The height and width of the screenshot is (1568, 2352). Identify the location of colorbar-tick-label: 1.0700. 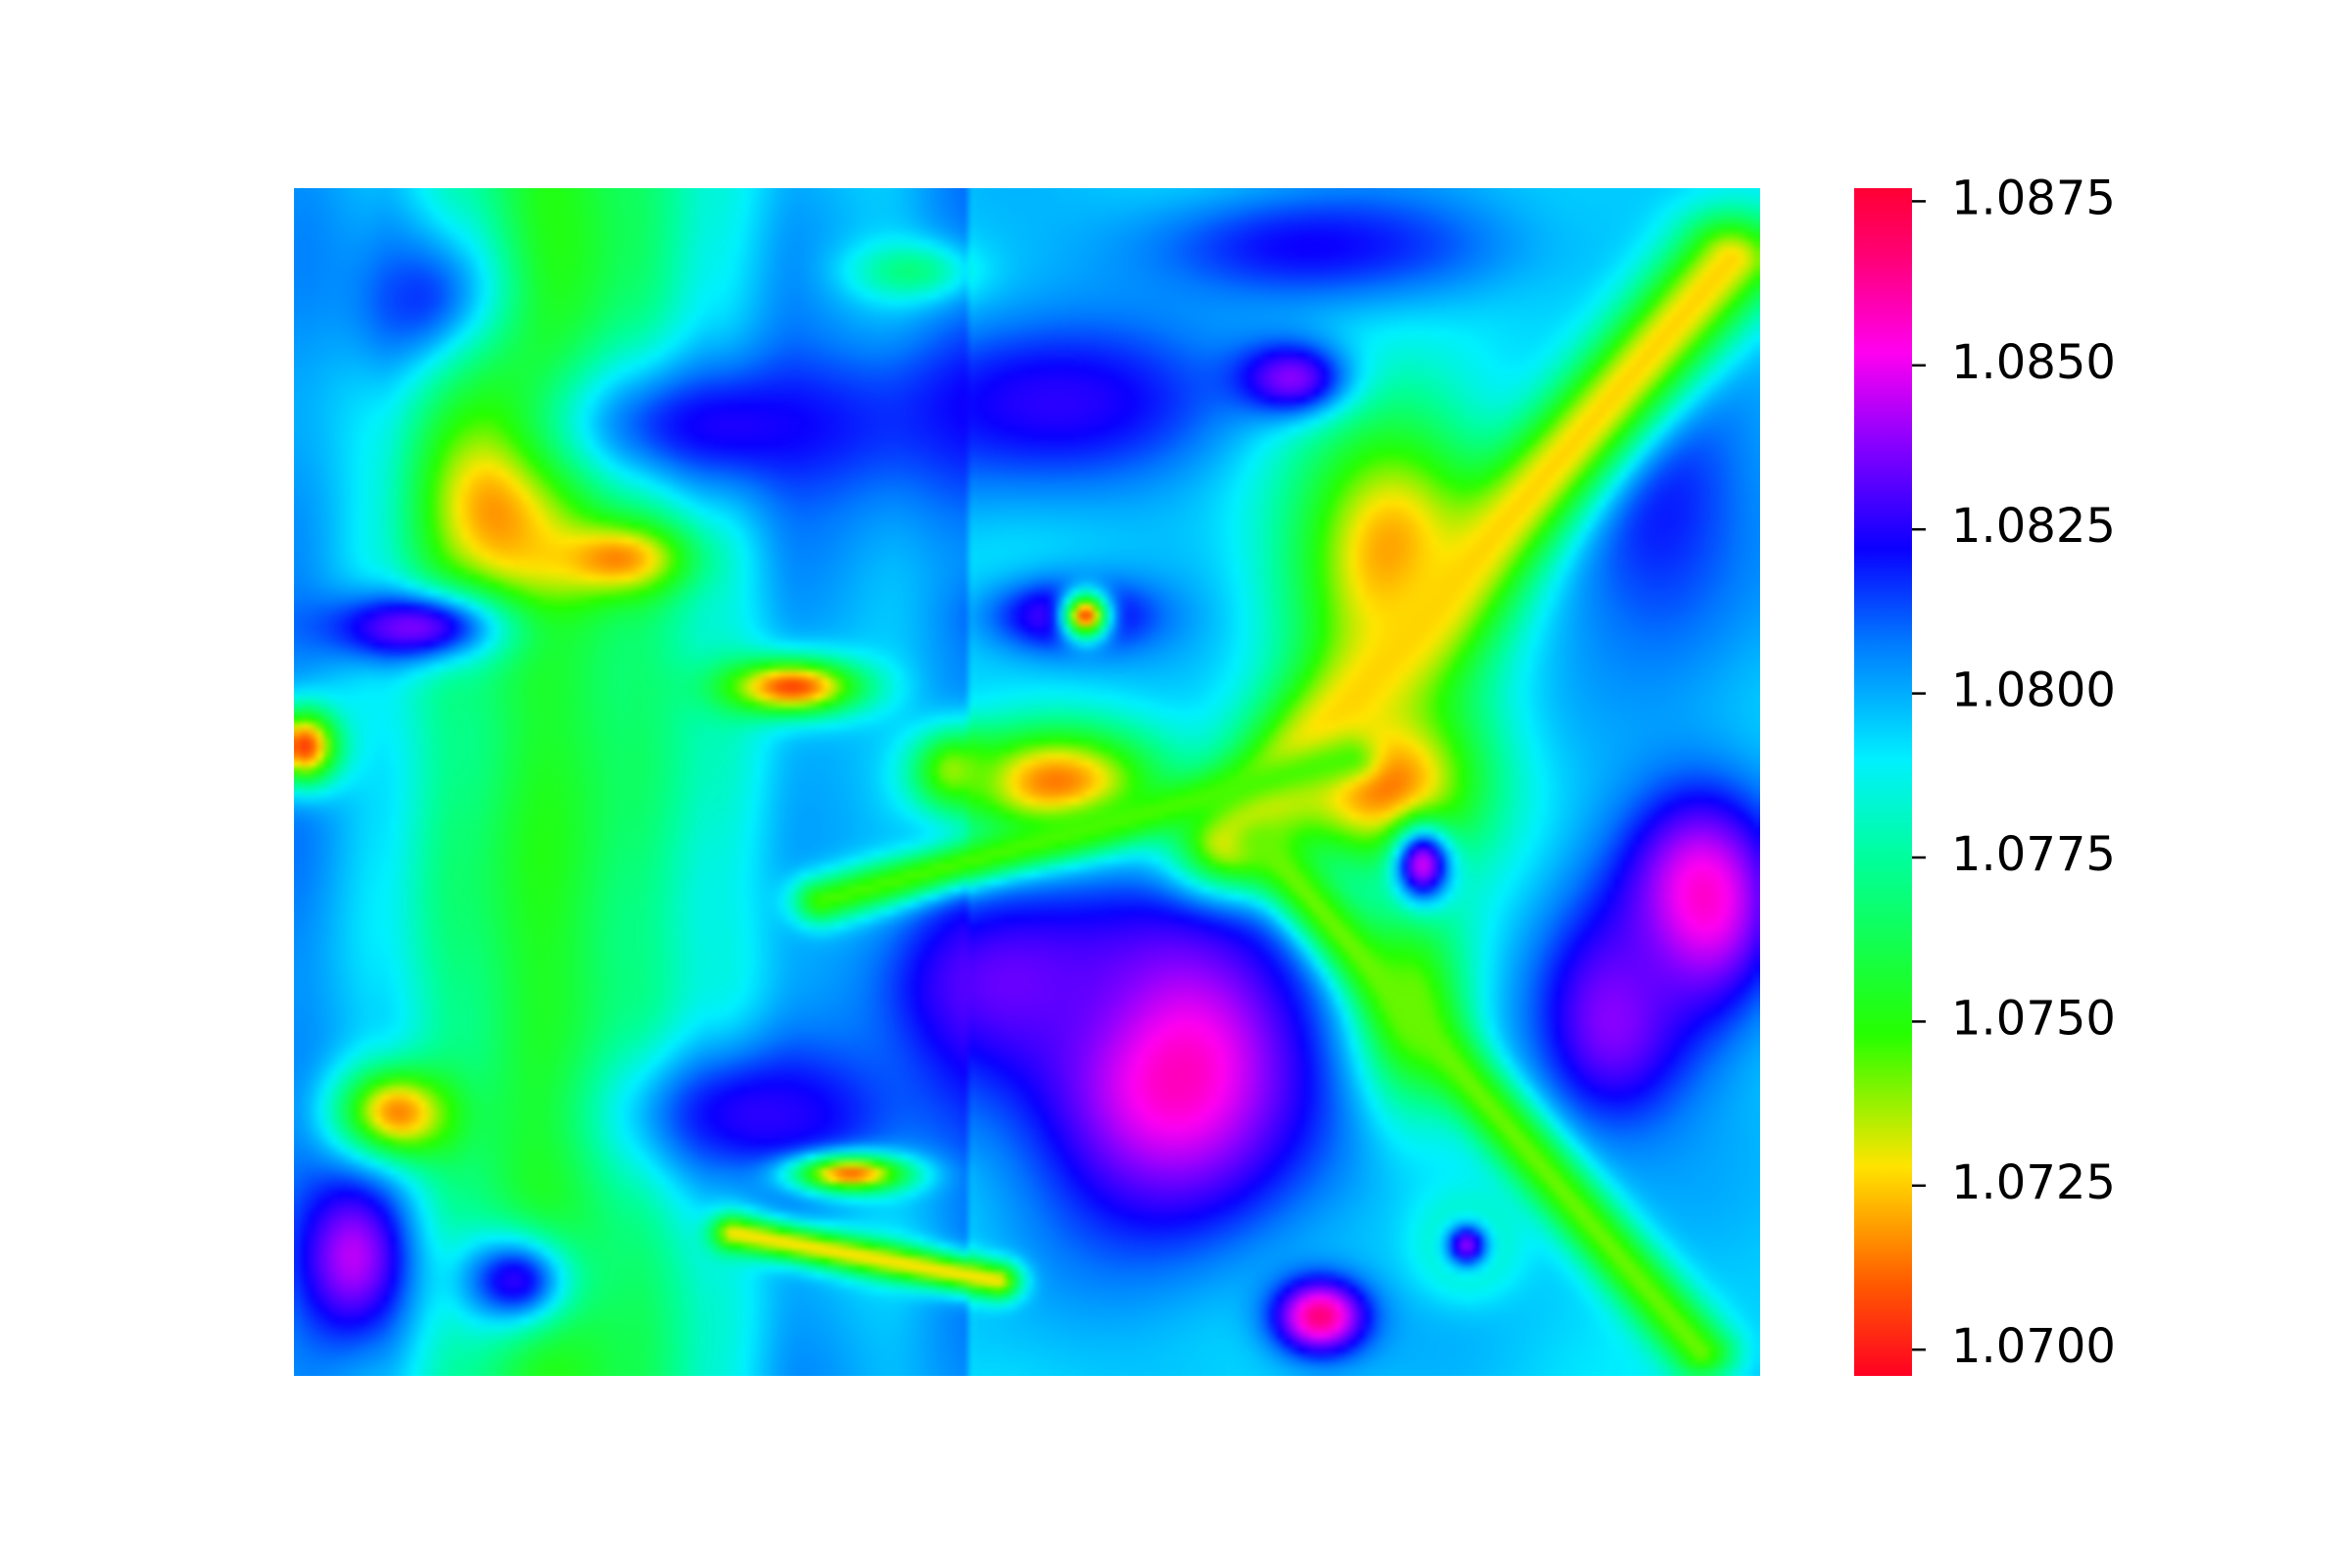
(2033, 1346).